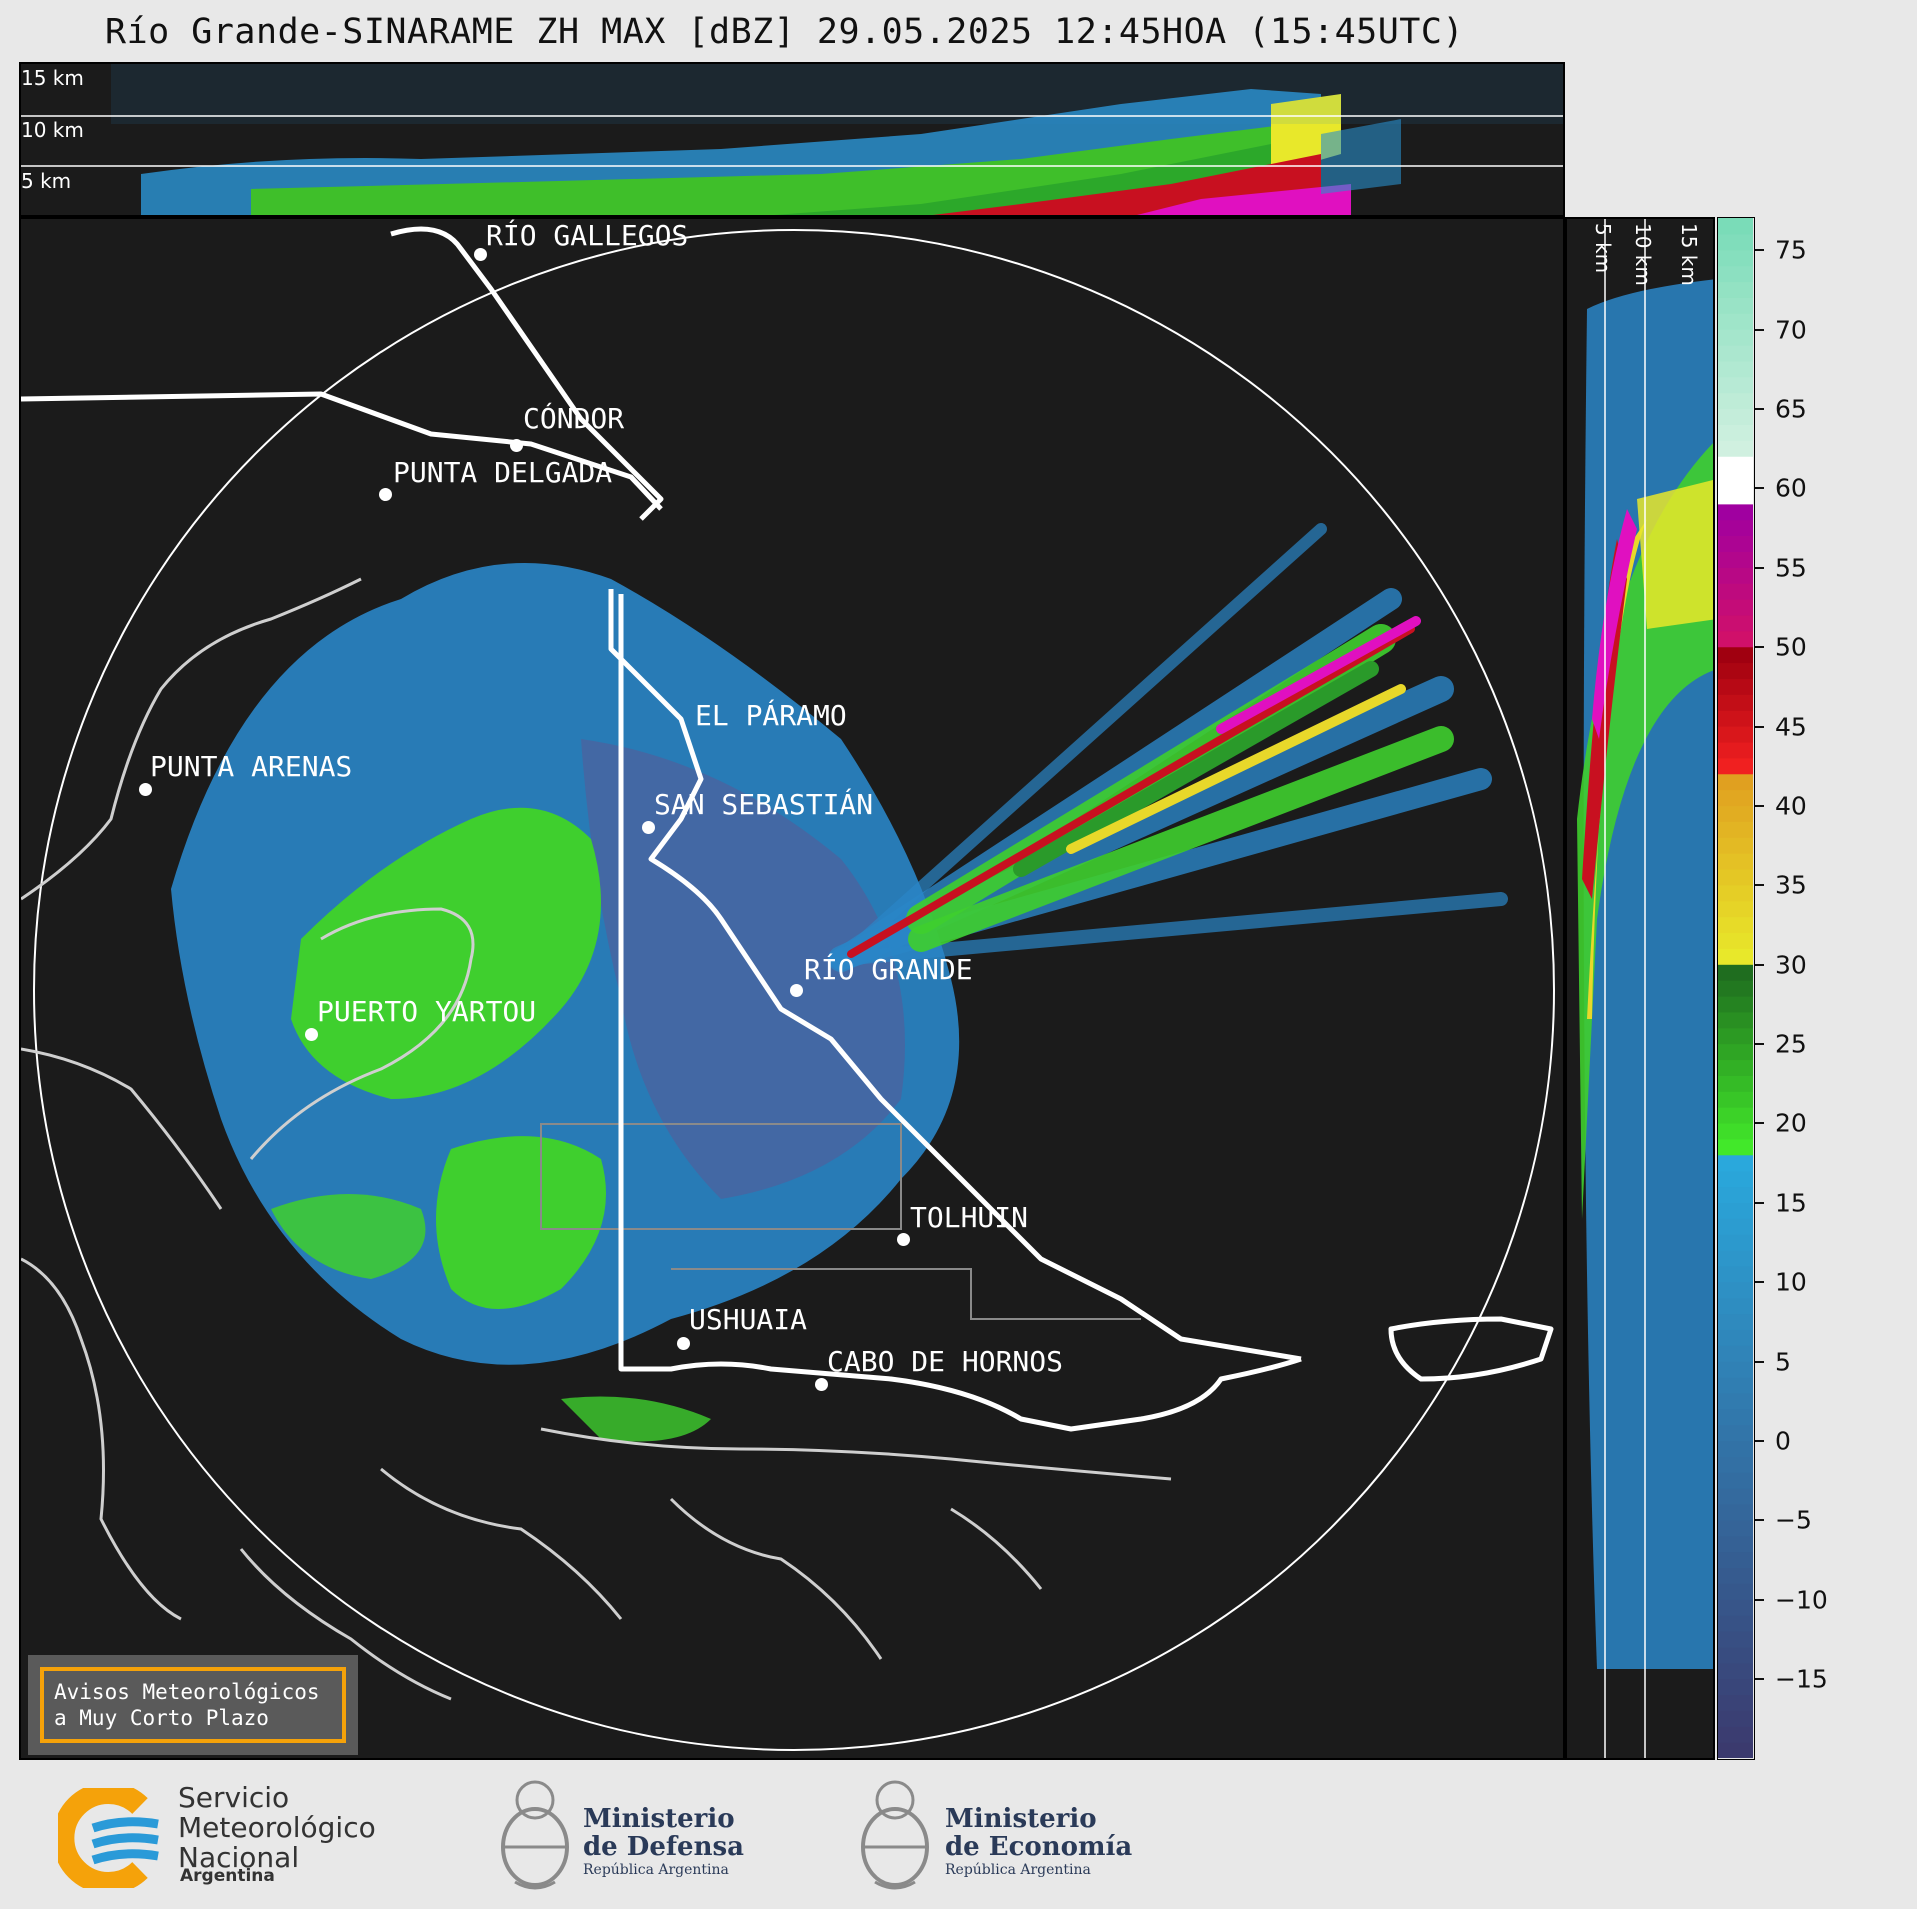  Describe the element at coordinates (1791, 1123) in the screenshot. I see `colorbar-tick-label: 20` at that location.